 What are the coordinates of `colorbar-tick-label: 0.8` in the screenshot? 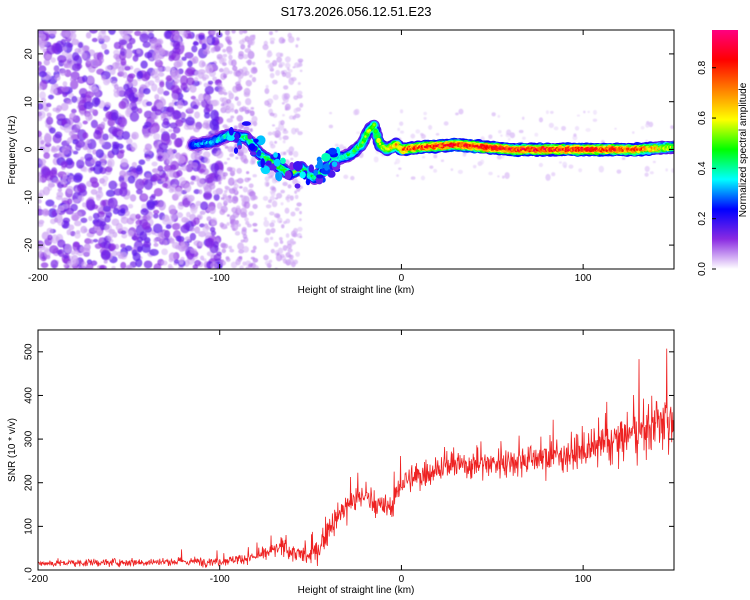 It's located at (702, 67).